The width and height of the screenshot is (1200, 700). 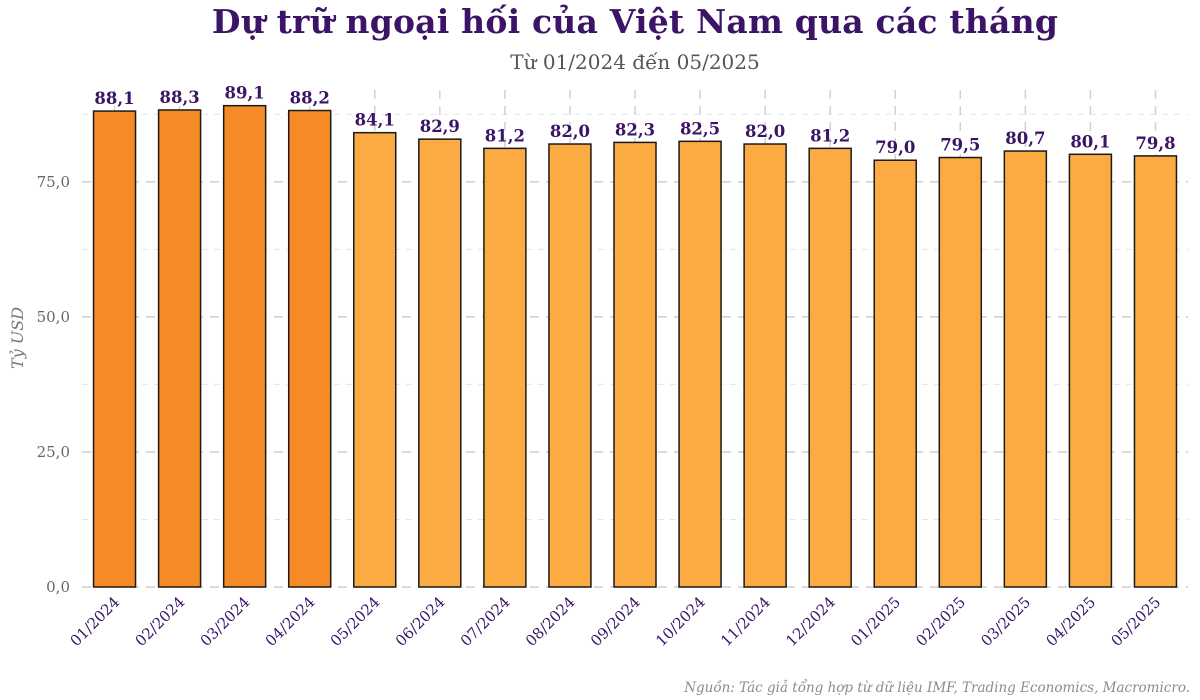 What do you see at coordinates (58, 587) in the screenshot?
I see `y-tick-label: 0,0` at bounding box center [58, 587].